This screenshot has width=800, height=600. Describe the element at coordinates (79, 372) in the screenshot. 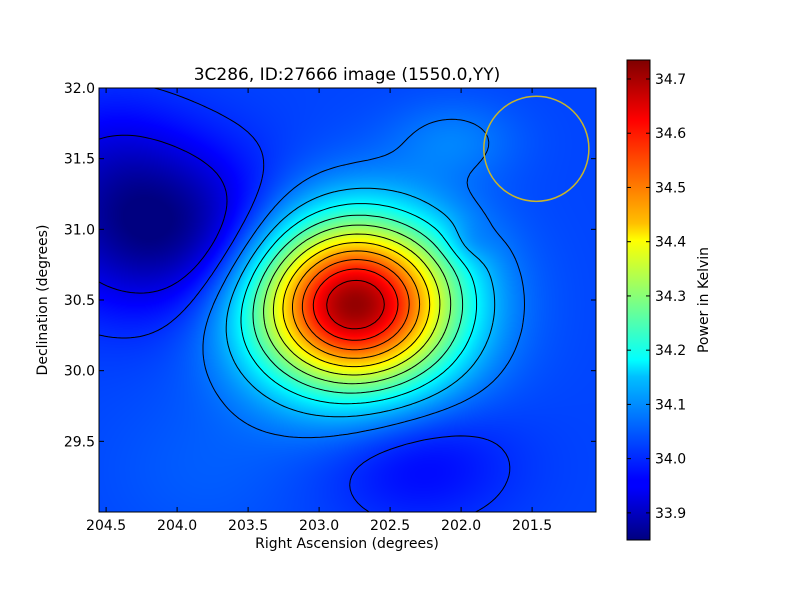

I see `y-tick-label: 30.0` at that location.